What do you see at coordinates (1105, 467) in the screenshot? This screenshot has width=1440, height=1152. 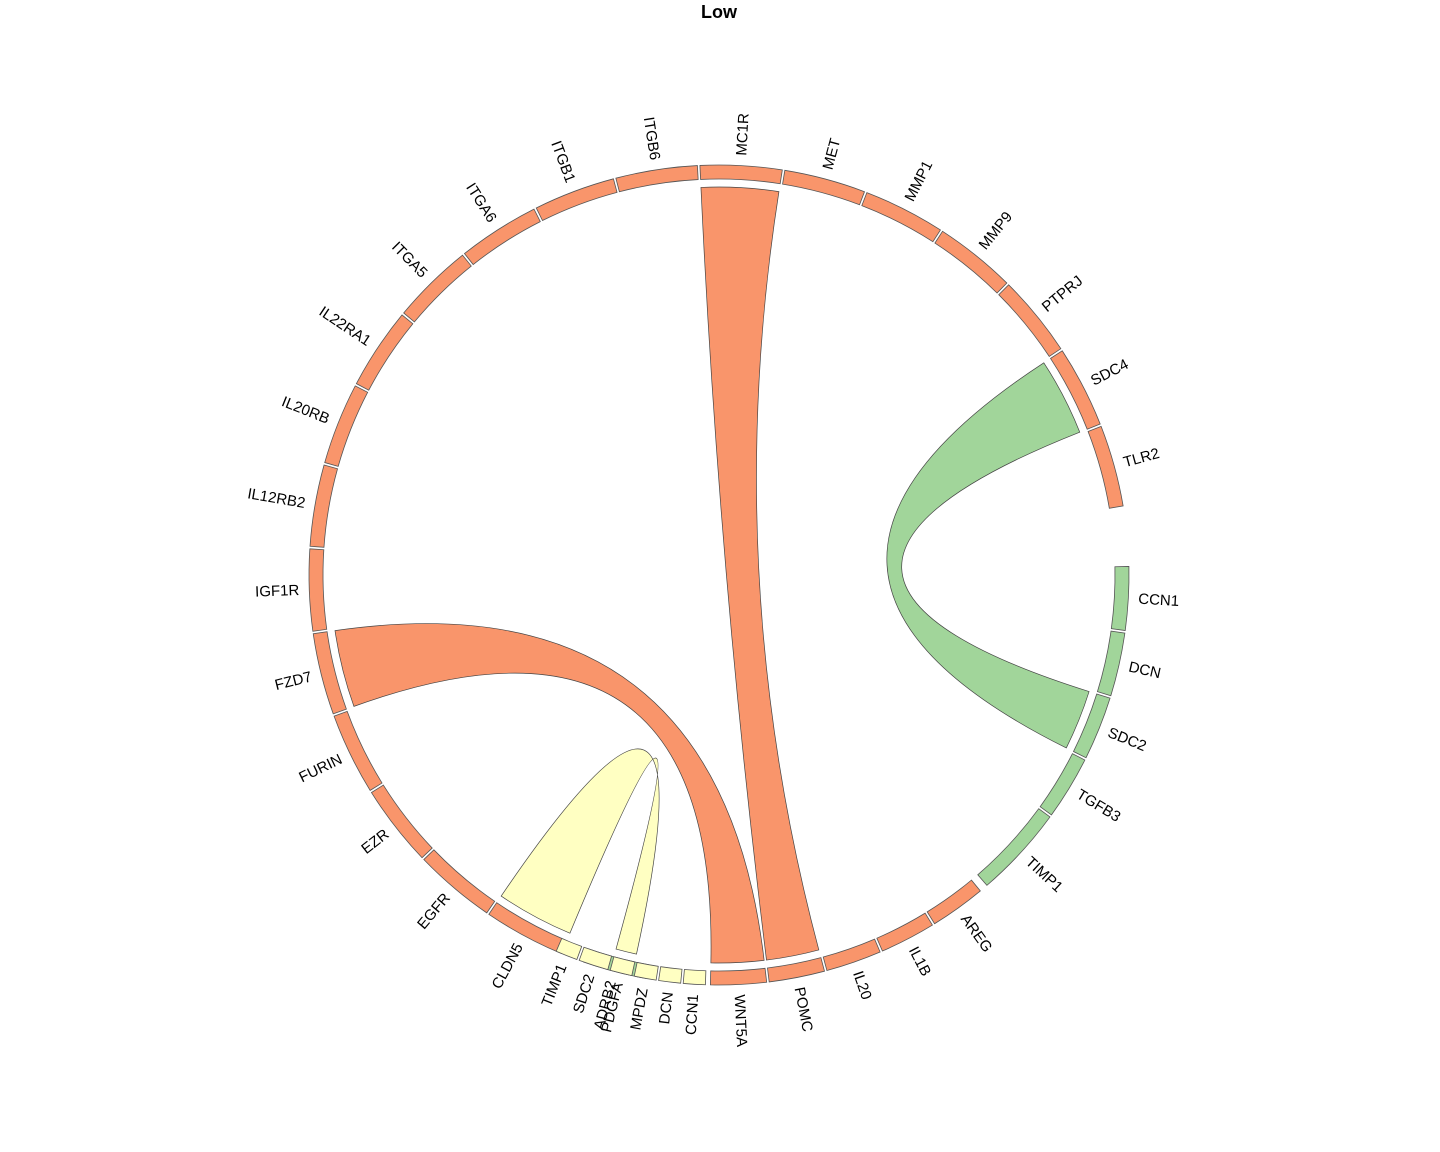 I see `sector-tlr2` at bounding box center [1105, 467].